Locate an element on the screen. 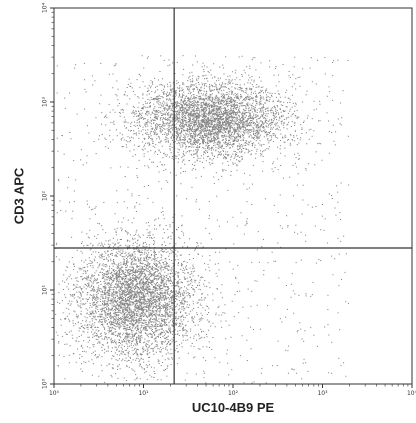 The height and width of the screenshot is (423, 416). x-tick-label: 10² is located at coordinates (233, 393).